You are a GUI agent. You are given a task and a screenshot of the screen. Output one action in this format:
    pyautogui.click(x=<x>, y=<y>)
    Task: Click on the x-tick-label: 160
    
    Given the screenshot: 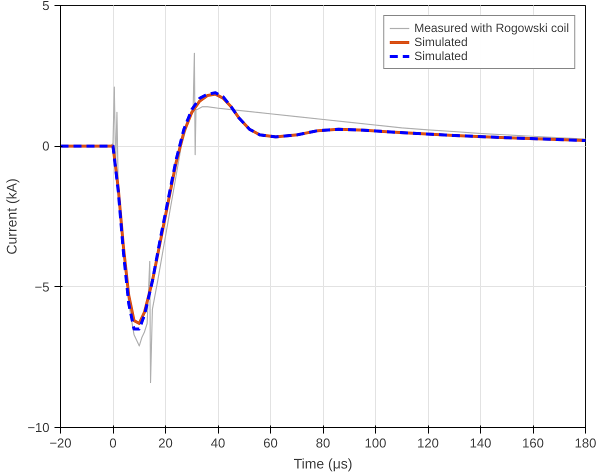 What is the action you would take?
    pyautogui.click(x=533, y=443)
    